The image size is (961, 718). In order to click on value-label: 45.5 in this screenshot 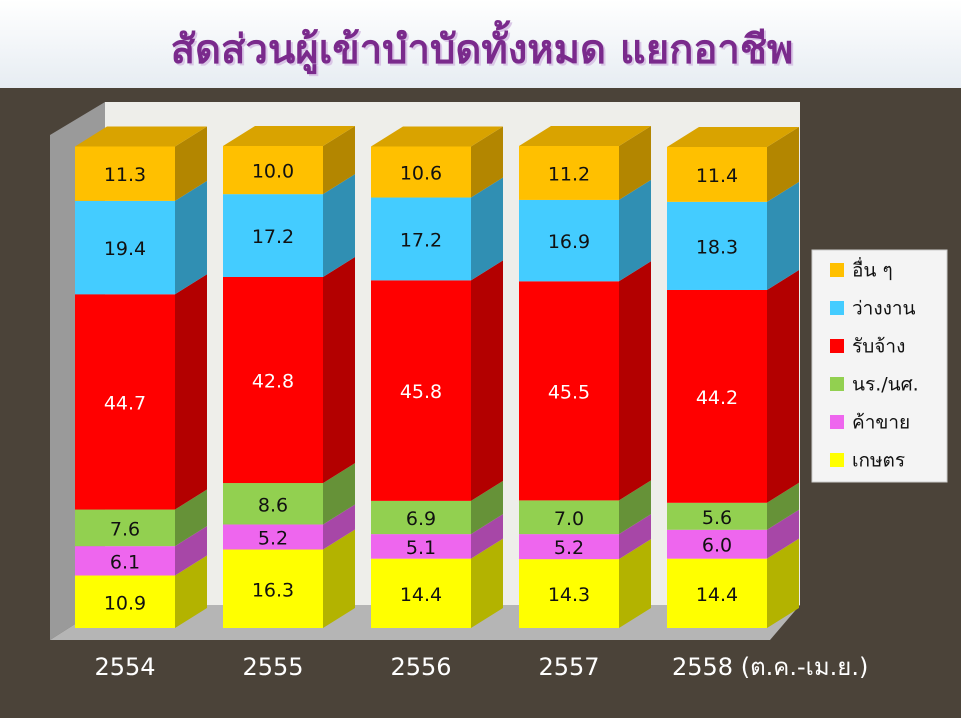, I will do `click(569, 392)`.